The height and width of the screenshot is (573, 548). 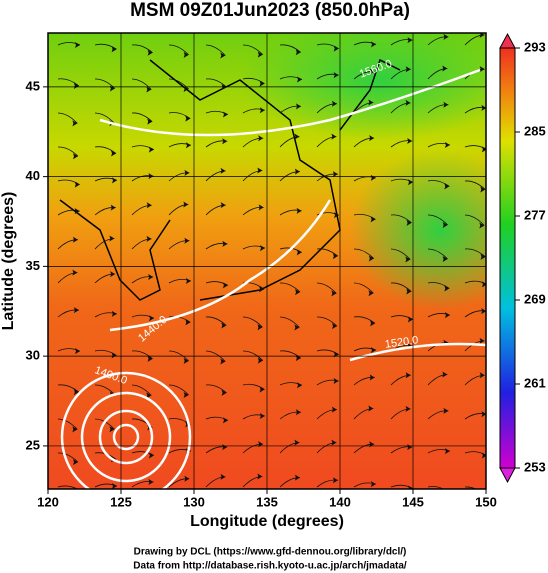 I want to click on x-axis-label: Longitude (degrees), so click(x=267, y=521).